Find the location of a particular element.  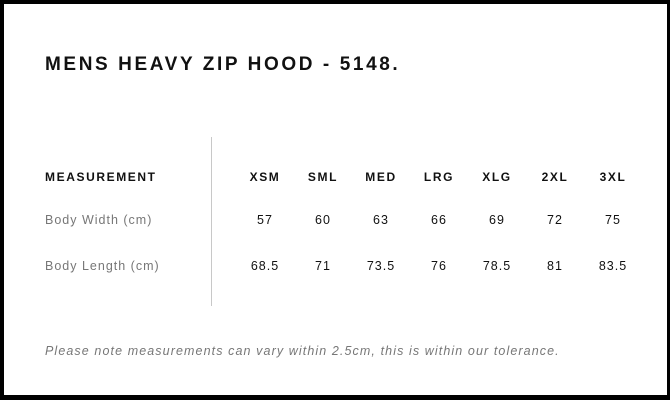

size-header-lrg: LRG is located at coordinates (439, 177).